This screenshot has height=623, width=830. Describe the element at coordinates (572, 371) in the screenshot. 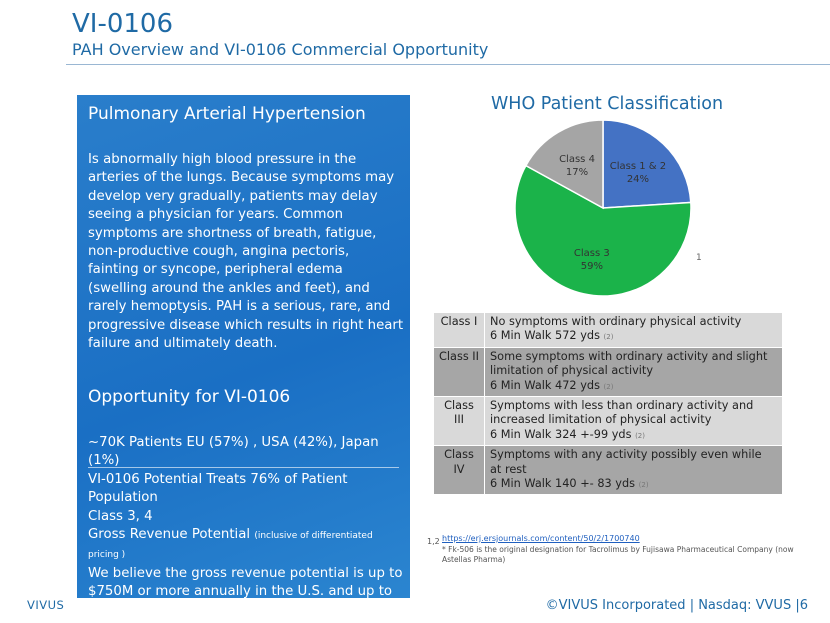

I see `class-description-cont: limitation of physical activity` at that location.